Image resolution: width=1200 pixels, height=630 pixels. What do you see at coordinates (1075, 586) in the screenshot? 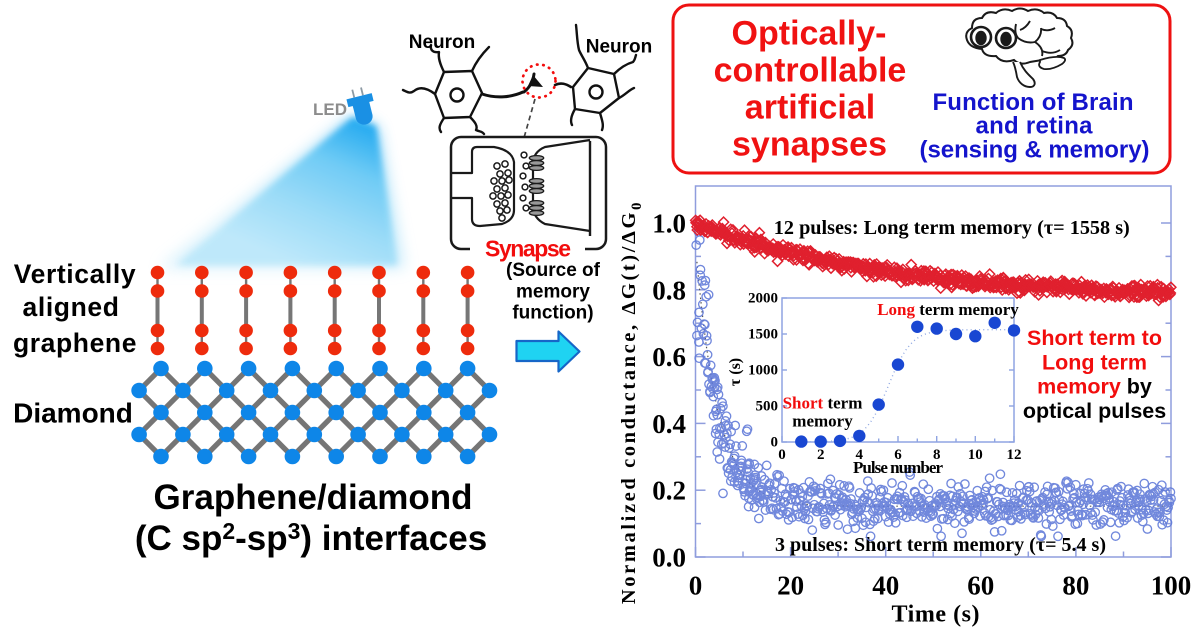
I see `svg-text: 80` at bounding box center [1075, 586].